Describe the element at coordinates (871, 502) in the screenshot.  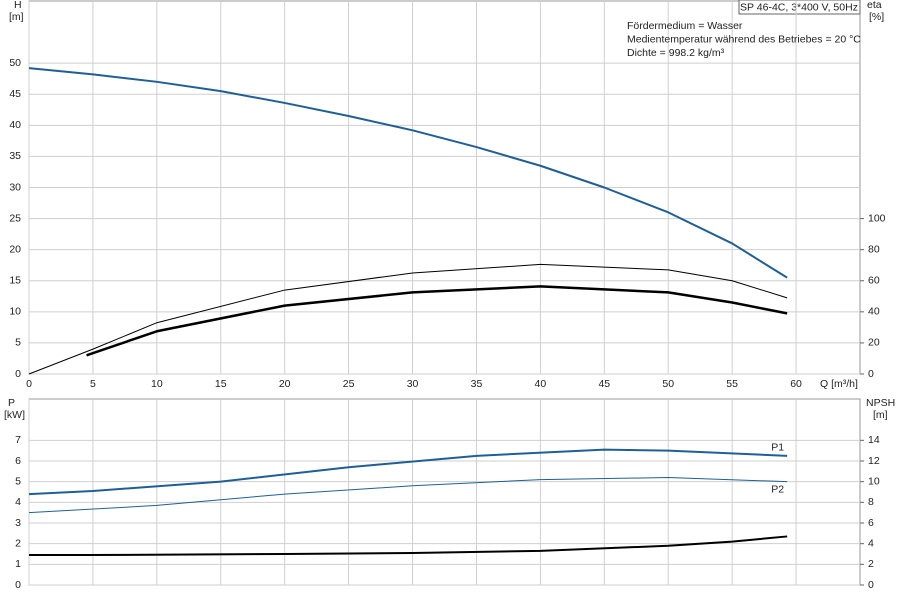
I see `y2-tick-label: 8` at that location.